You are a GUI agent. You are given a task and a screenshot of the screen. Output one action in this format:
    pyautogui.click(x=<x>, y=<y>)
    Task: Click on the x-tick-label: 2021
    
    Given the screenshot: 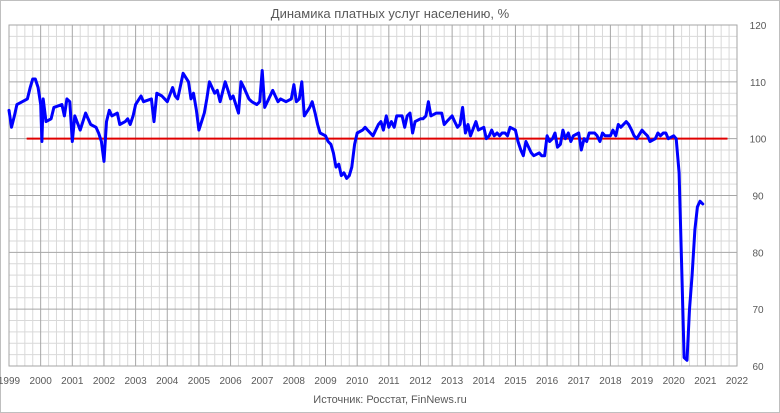 What is the action you would take?
    pyautogui.click(x=705, y=381)
    